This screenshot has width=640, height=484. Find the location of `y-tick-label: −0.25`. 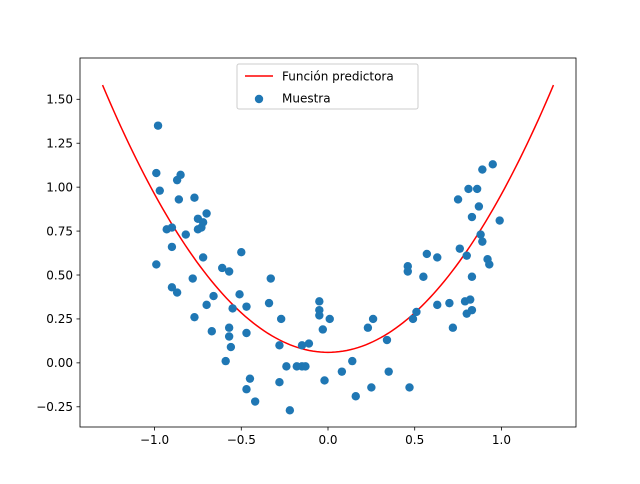

y-tick-label: −0.25 is located at coordinates (54, 407).